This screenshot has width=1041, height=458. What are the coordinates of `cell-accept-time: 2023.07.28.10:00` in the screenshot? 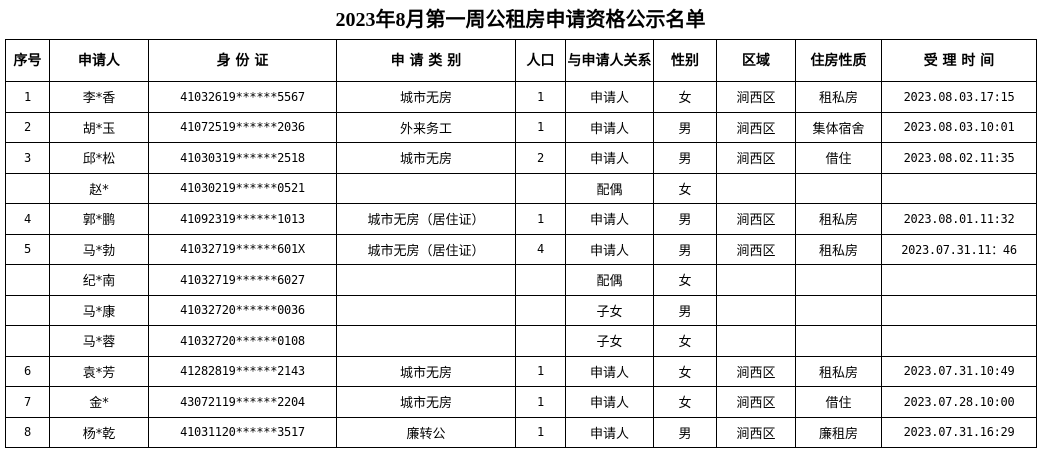 It's located at (959, 402).